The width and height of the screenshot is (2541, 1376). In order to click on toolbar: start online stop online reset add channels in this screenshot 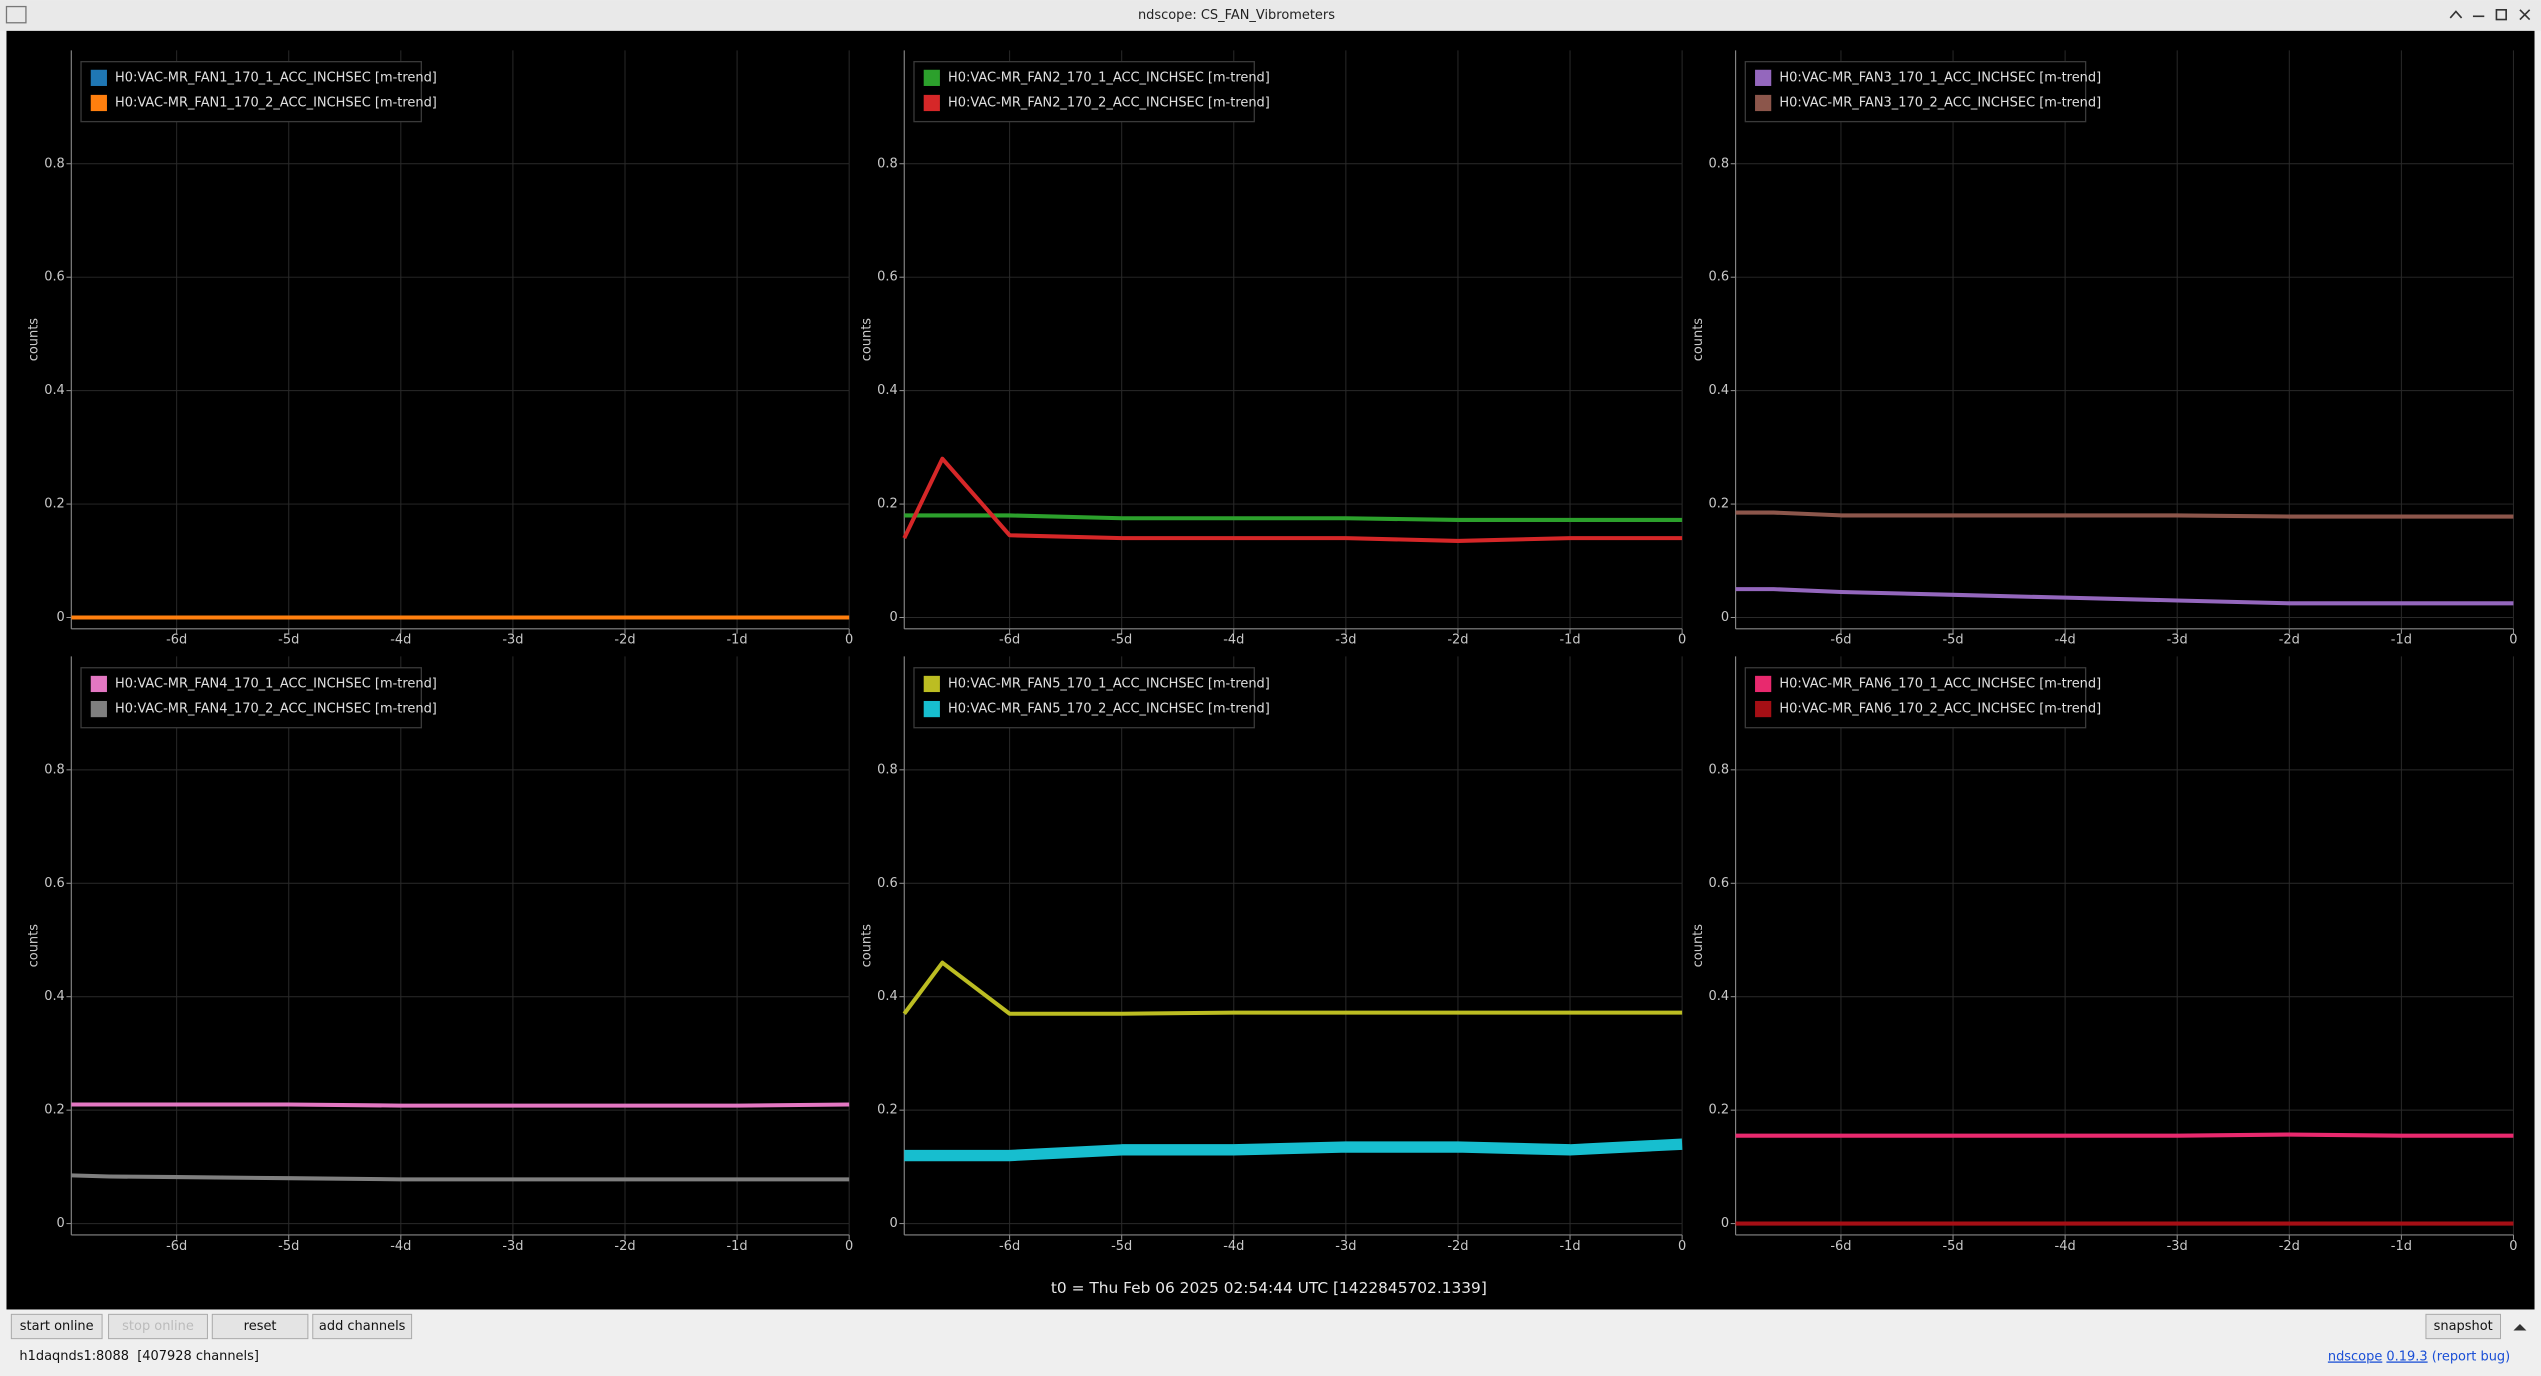, I will do `click(211, 1326)`.